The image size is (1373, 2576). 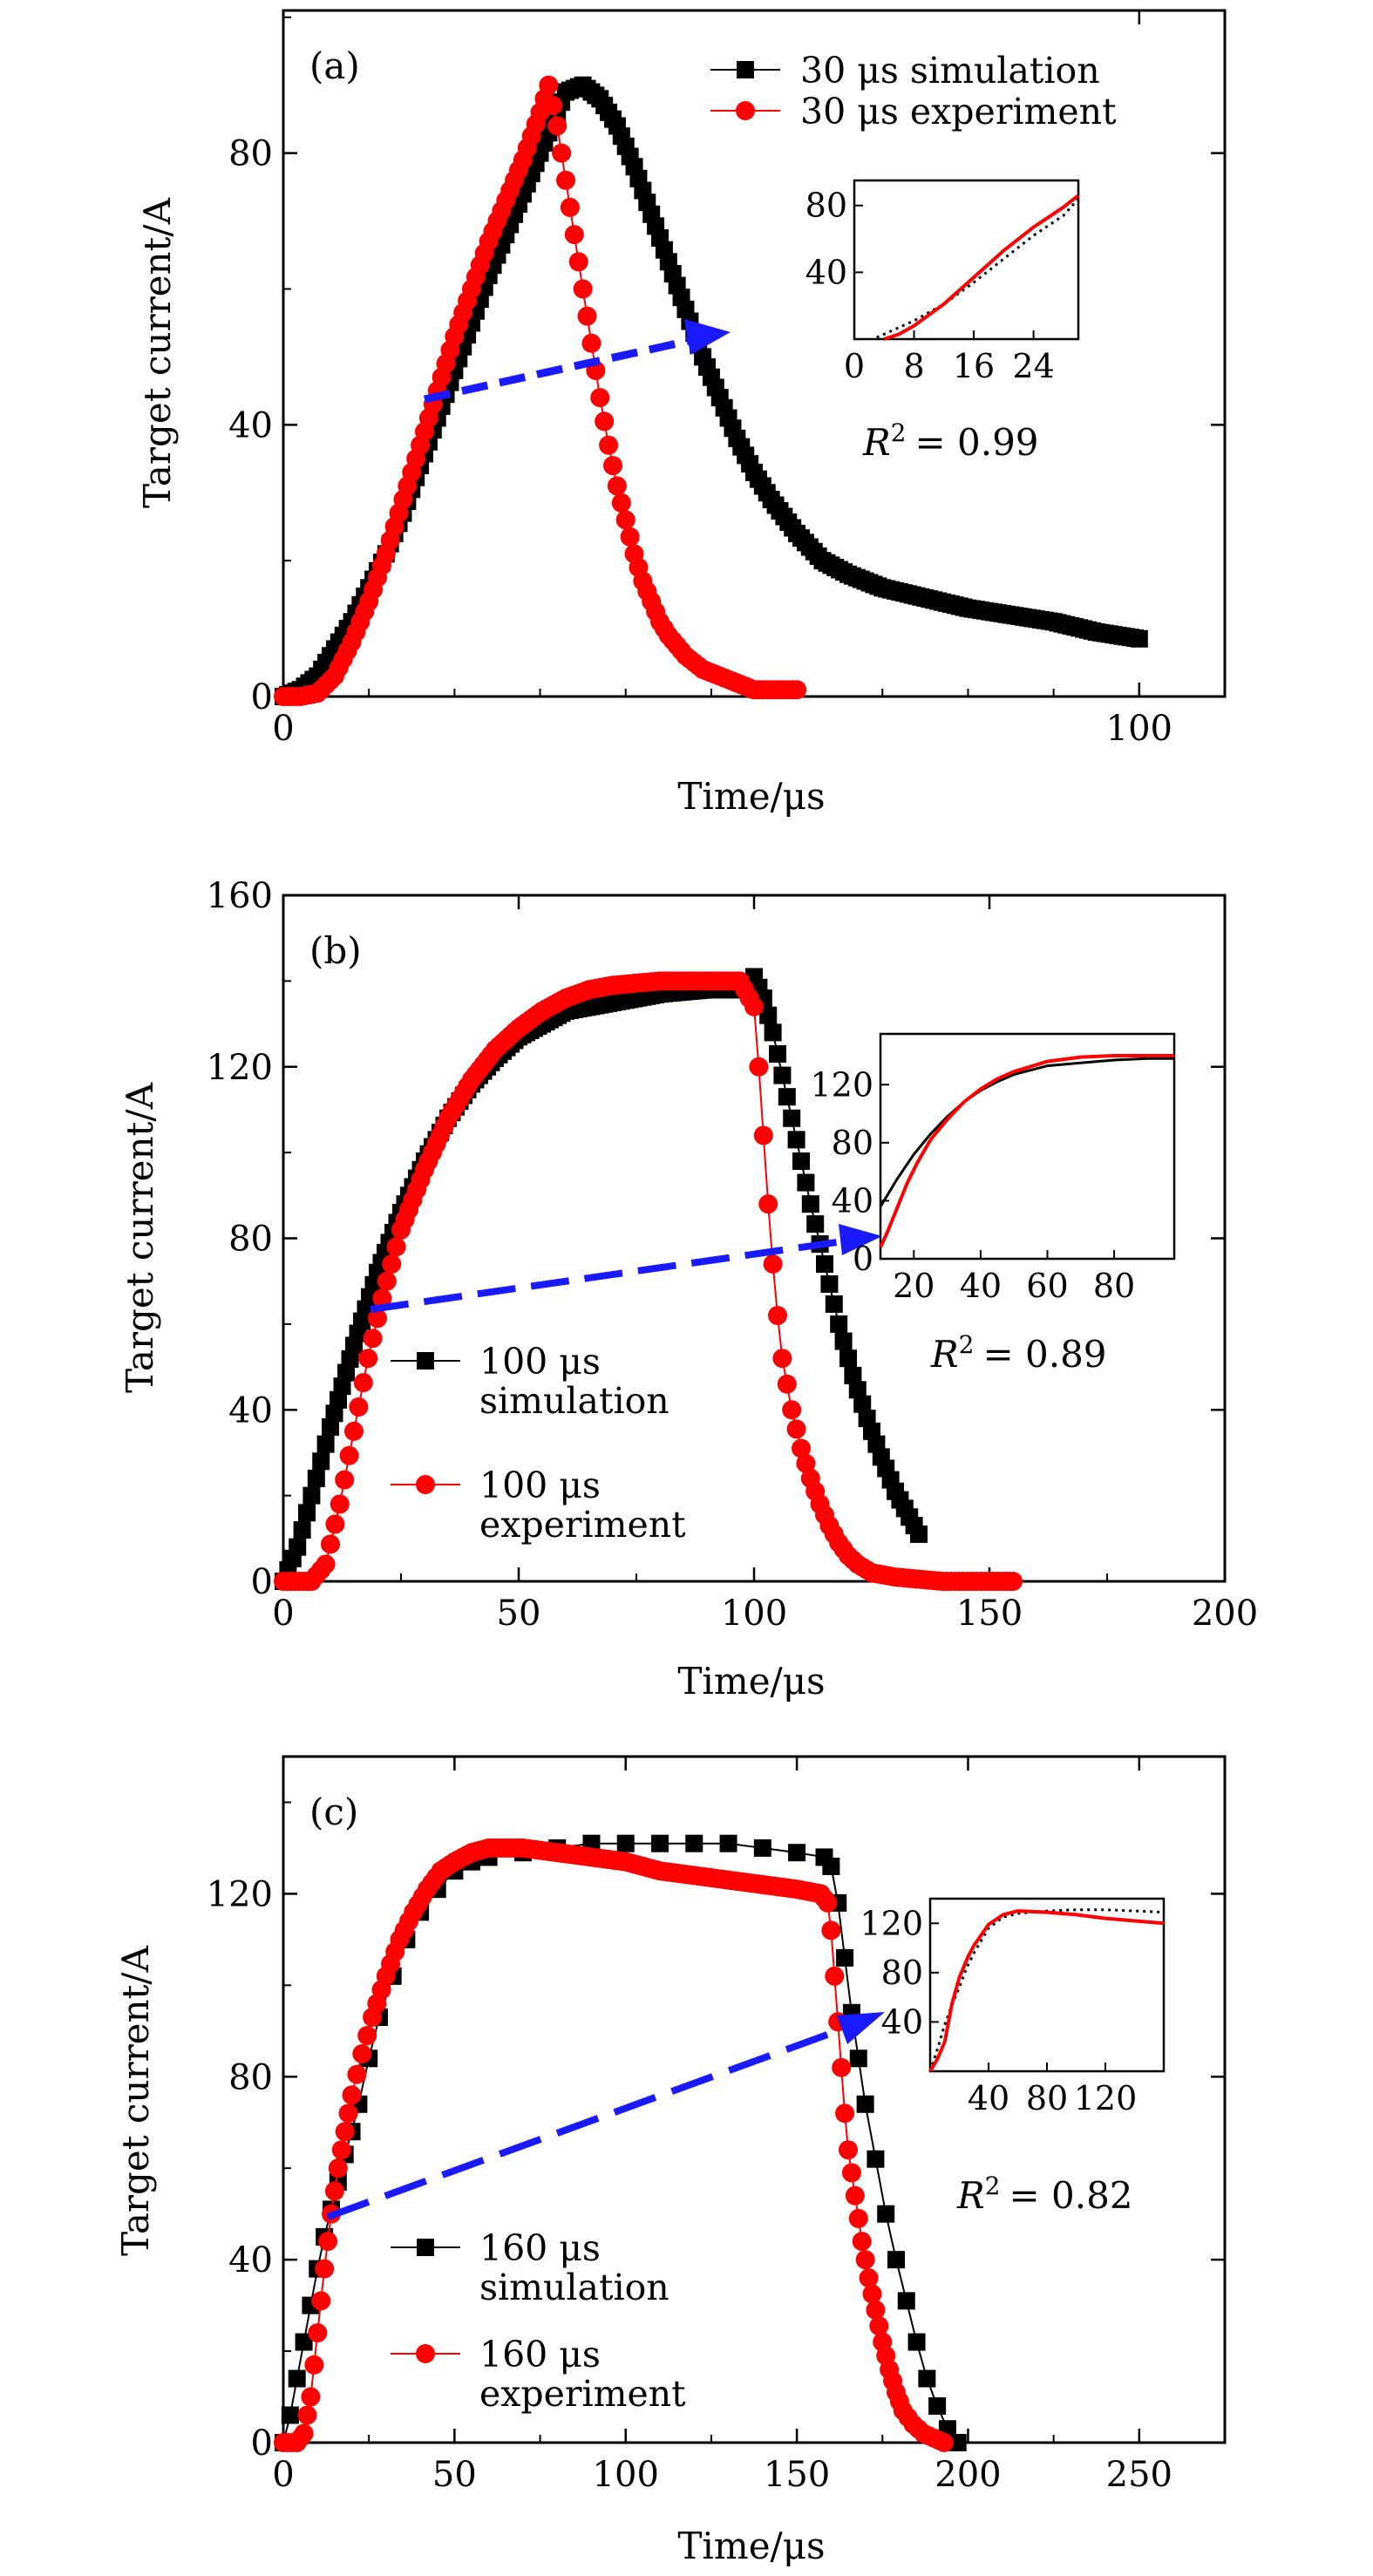 I want to click on legend-a: 30 μs simulation 30 μs experiment, so click(x=913, y=91).